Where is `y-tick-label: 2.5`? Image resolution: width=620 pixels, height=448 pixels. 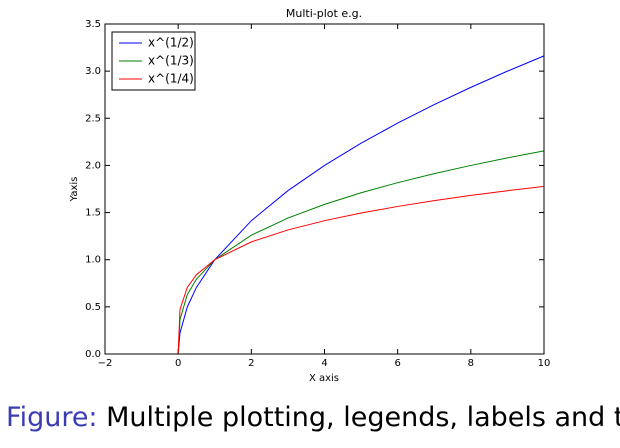
y-tick-label: 2.5 is located at coordinates (93, 118).